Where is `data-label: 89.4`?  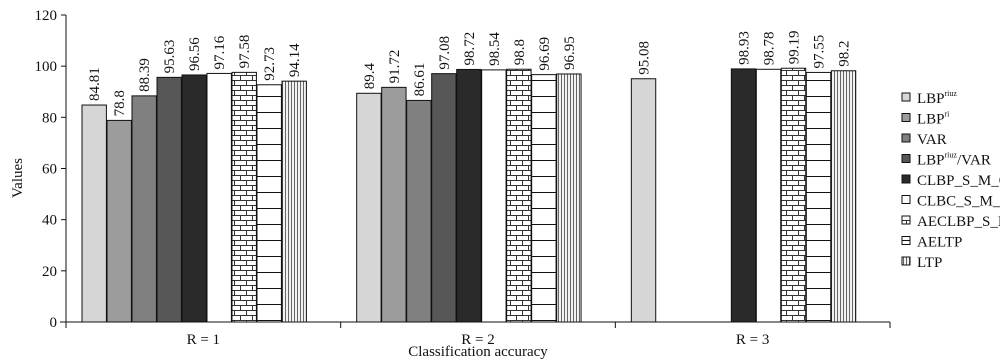
data-label: 89.4 is located at coordinates (370, 76).